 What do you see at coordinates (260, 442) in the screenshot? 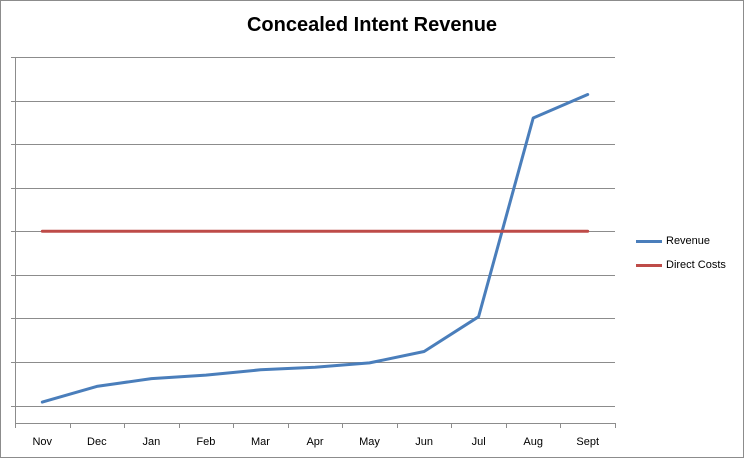
I see `x-tick-label: Mar` at bounding box center [260, 442].